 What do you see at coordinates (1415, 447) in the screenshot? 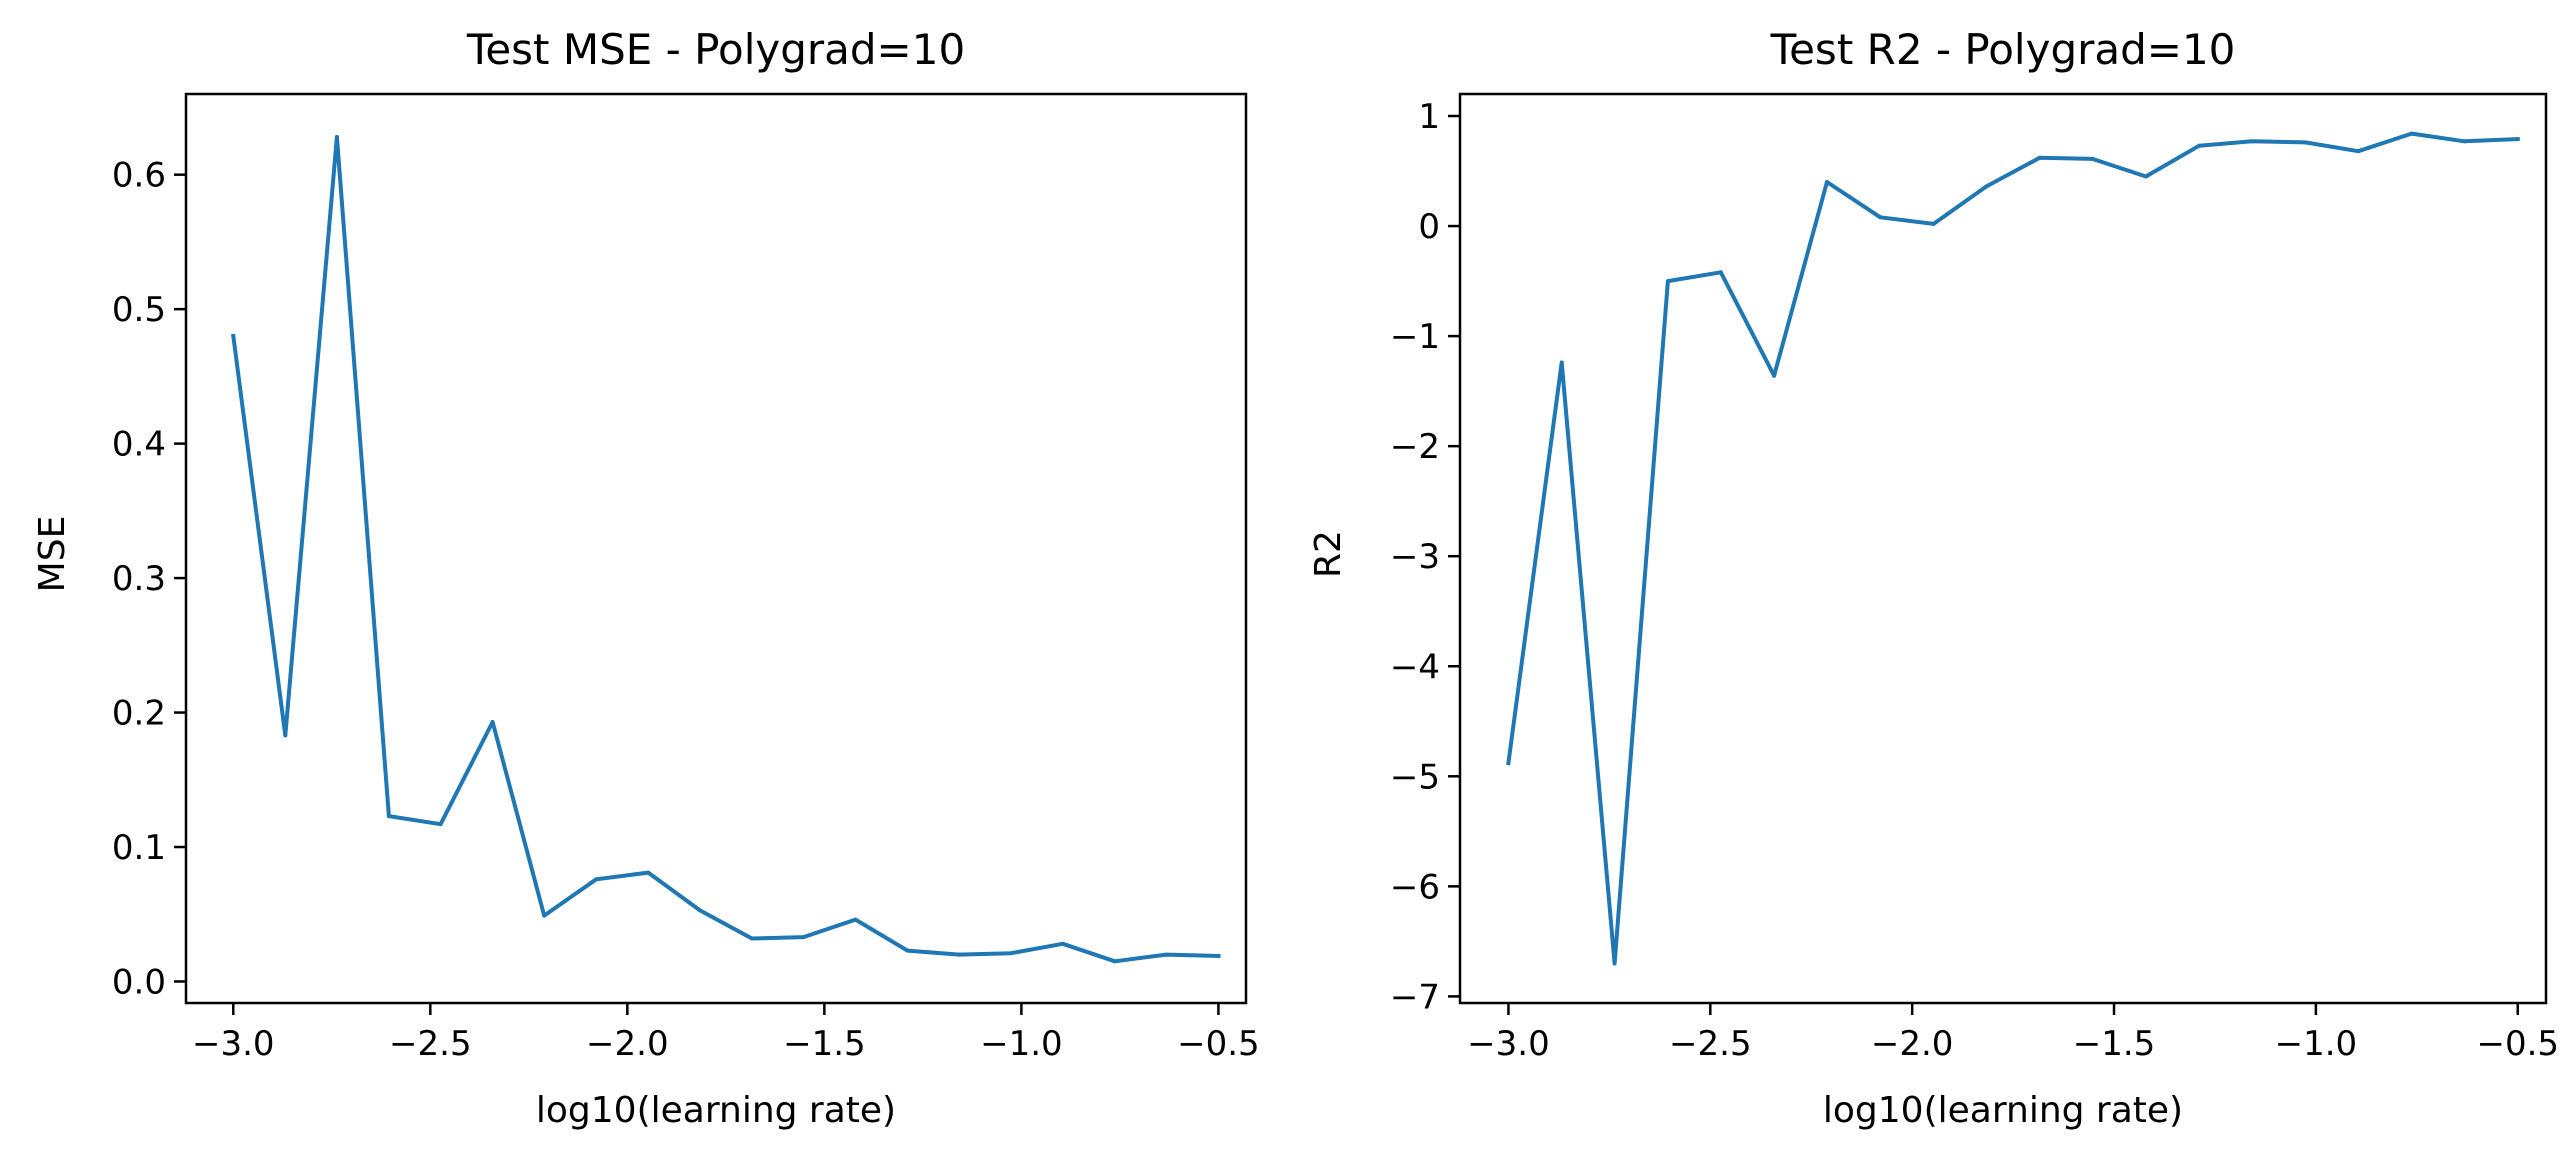
I see `r2-y-tick-label: −2` at bounding box center [1415, 447].